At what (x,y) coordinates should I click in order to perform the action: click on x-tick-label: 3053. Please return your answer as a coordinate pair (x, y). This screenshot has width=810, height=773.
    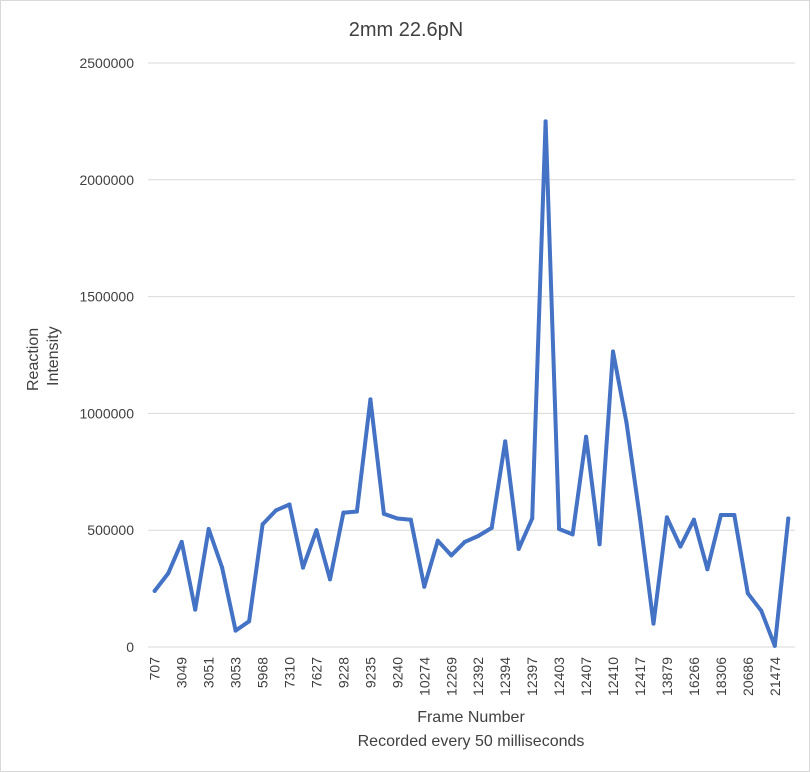
    Looking at the image, I should click on (236, 672).